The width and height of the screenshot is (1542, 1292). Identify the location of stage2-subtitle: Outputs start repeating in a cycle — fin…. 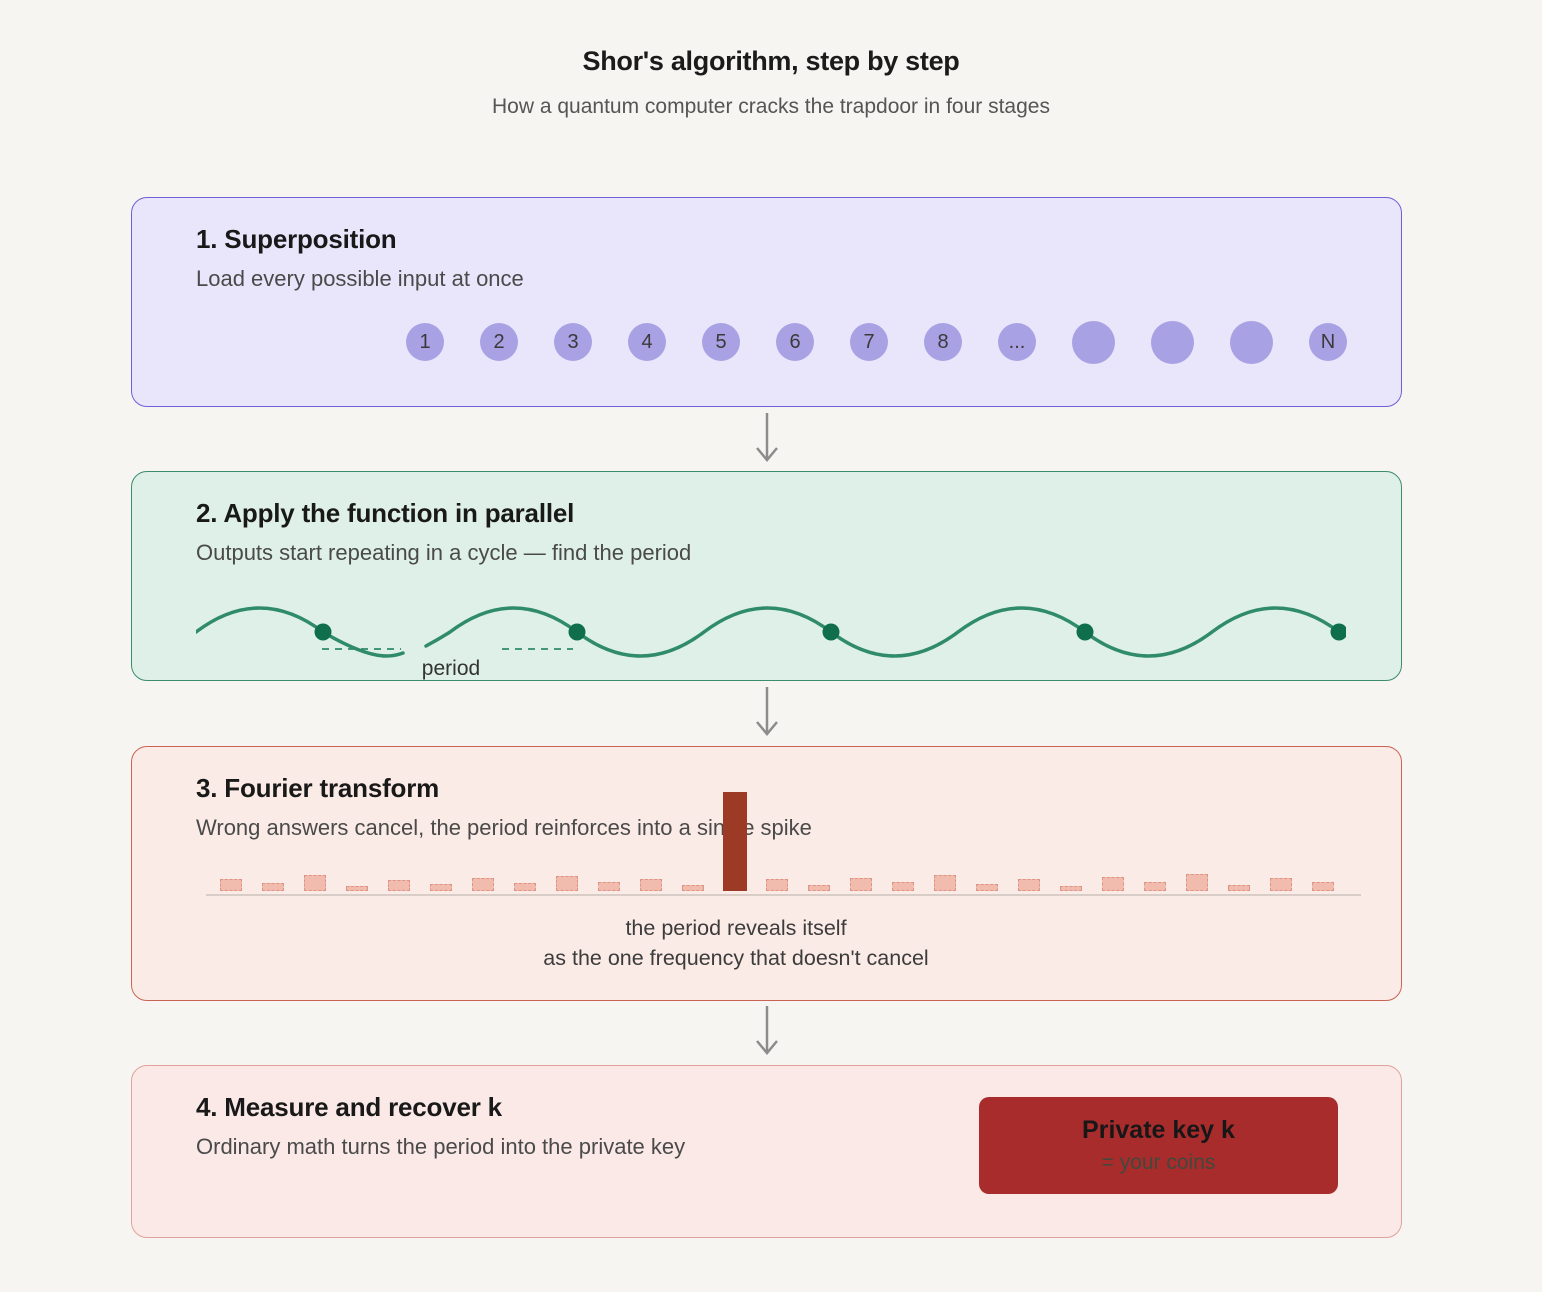
(444, 552).